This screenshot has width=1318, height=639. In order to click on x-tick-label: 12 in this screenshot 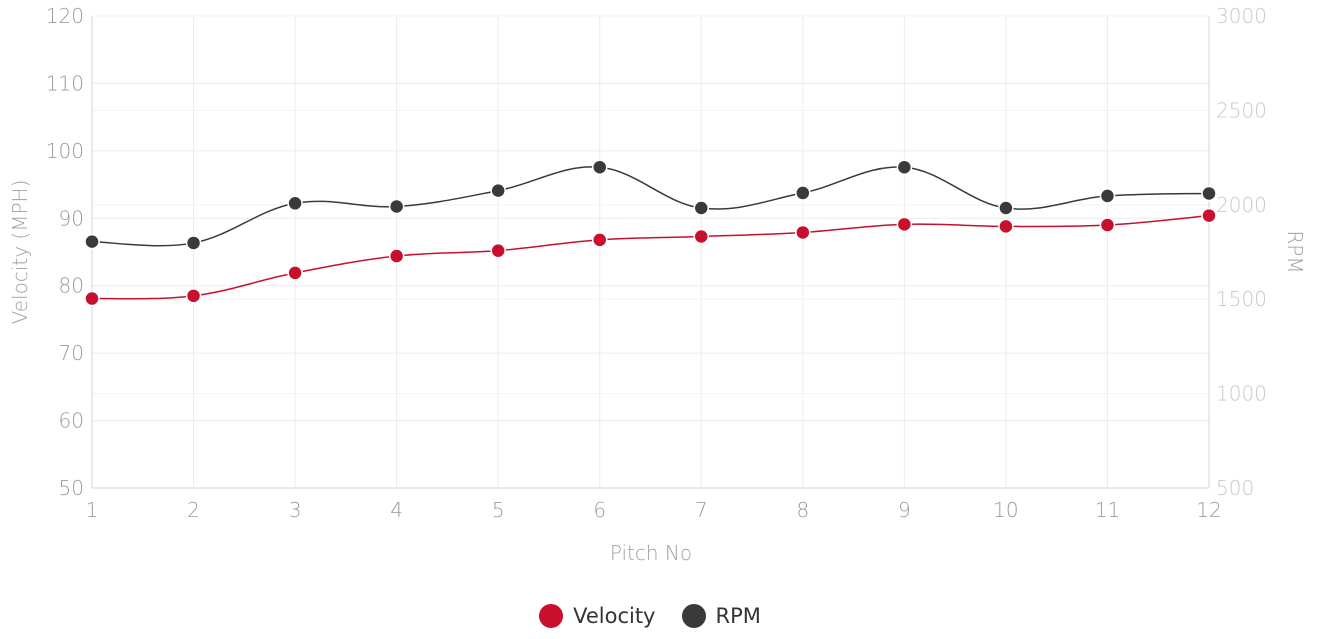, I will do `click(1208, 510)`.